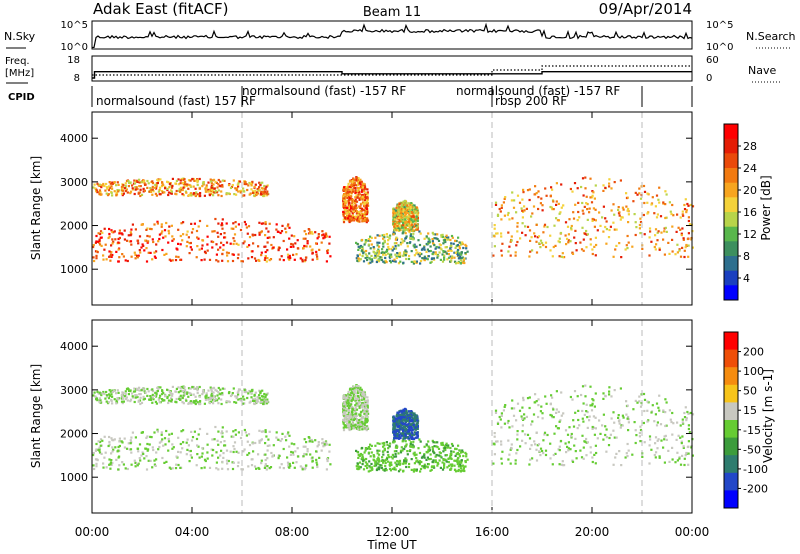 This screenshot has width=800, height=554. Describe the element at coordinates (74, 226) in the screenshot. I see `power-ytick-label: 2000` at that location.